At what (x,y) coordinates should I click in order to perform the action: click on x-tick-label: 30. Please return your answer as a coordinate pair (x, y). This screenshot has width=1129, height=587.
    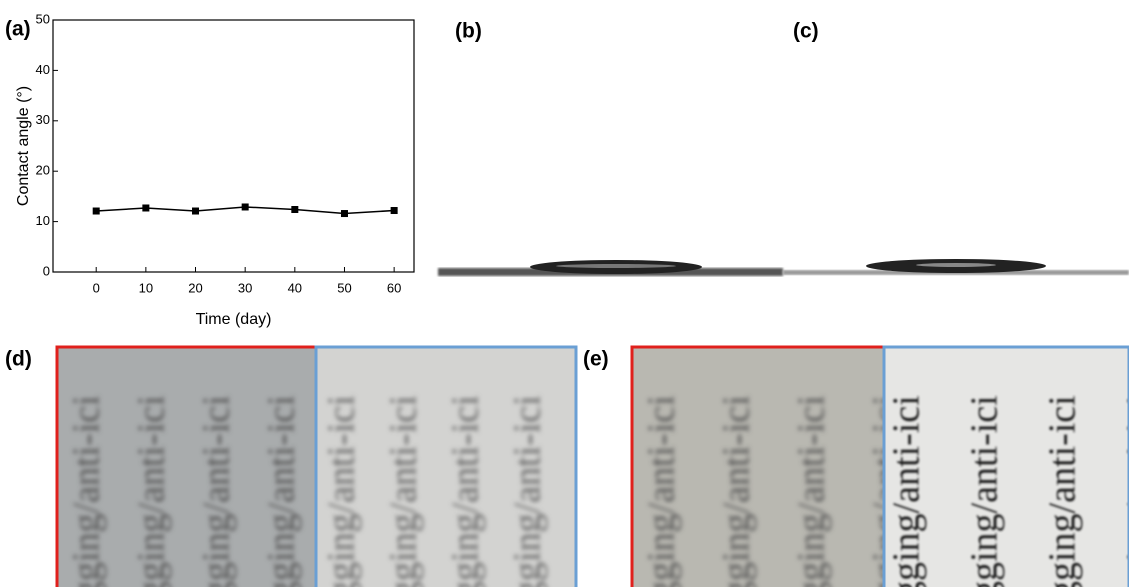
    Looking at the image, I should click on (245, 287).